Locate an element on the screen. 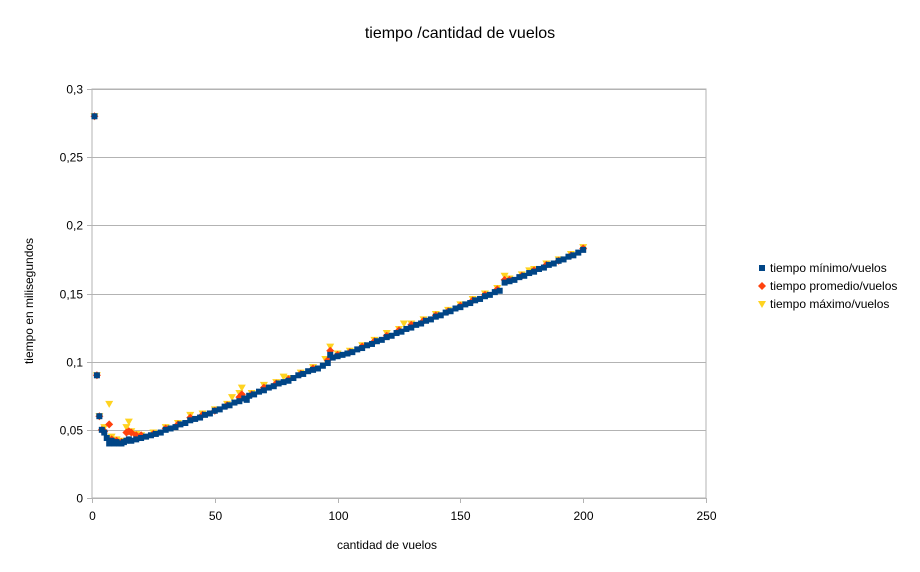 This screenshot has height=572, width=920. x-tick-label: 100 is located at coordinates (338, 516).